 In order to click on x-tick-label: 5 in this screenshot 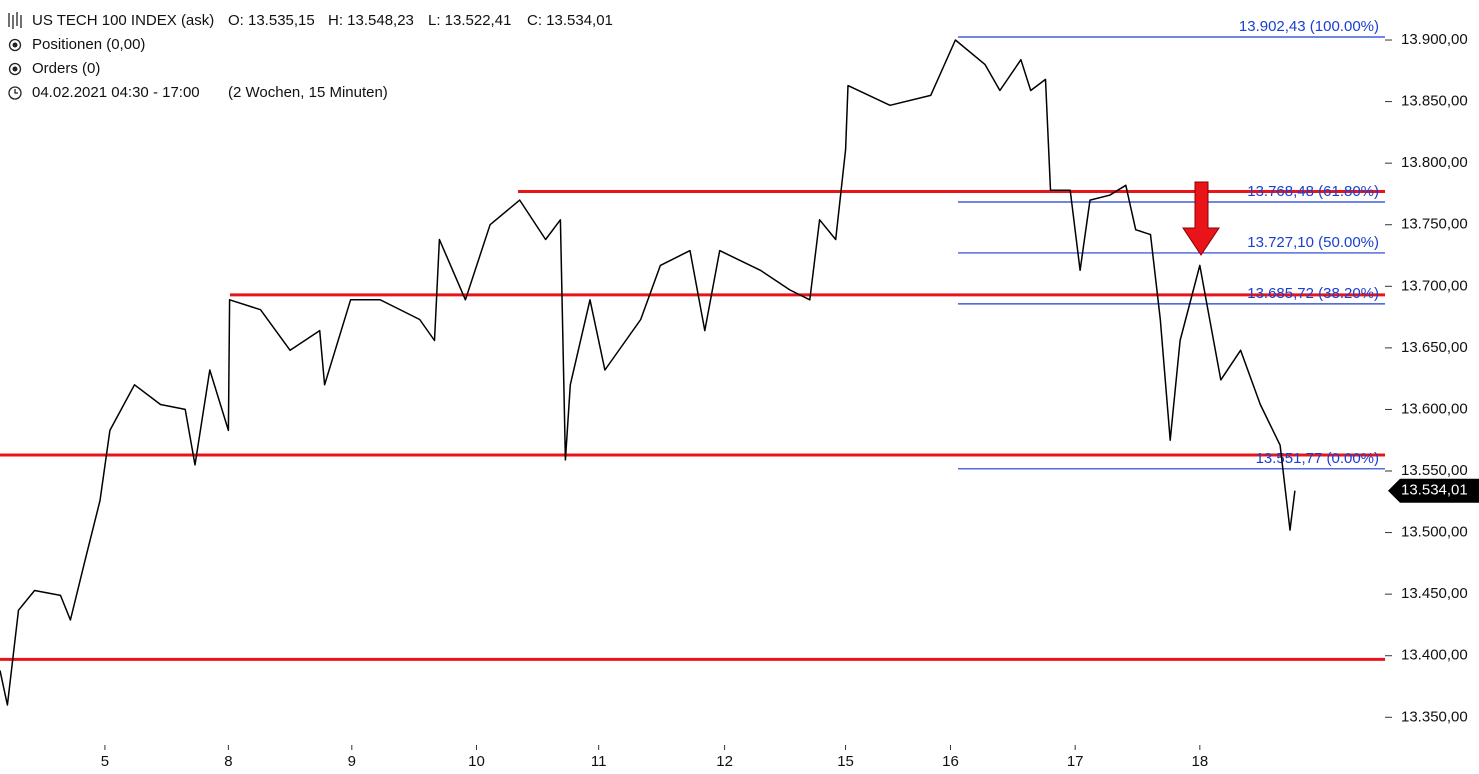, I will do `click(105, 761)`.